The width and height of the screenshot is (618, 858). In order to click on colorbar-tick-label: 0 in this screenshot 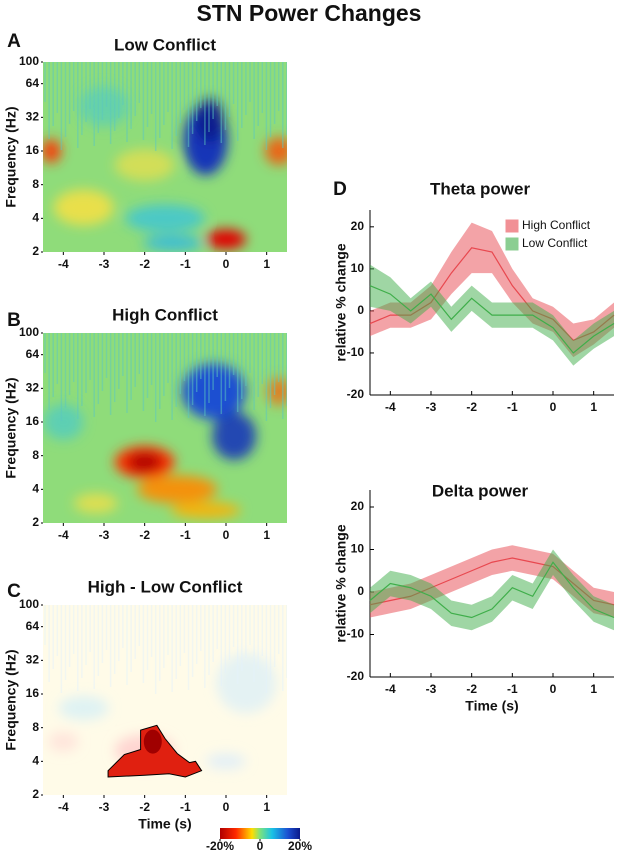, I will do `click(260, 846)`.